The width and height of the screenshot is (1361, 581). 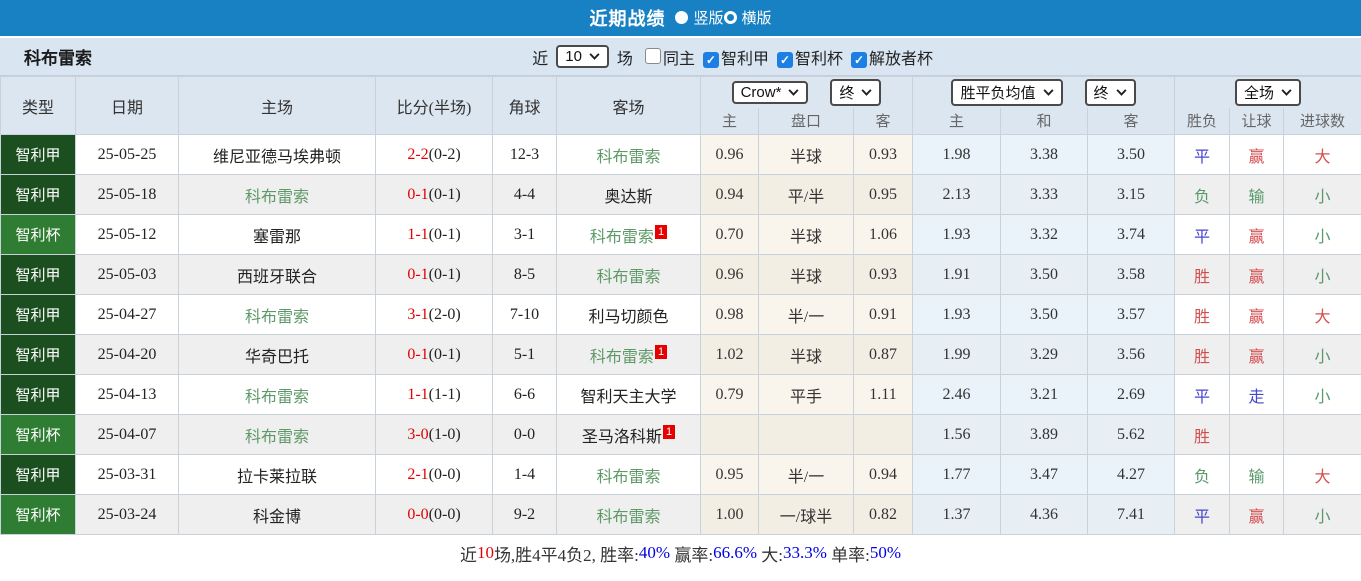 I want to click on scope-select: 全场, so click(x=1268, y=92).